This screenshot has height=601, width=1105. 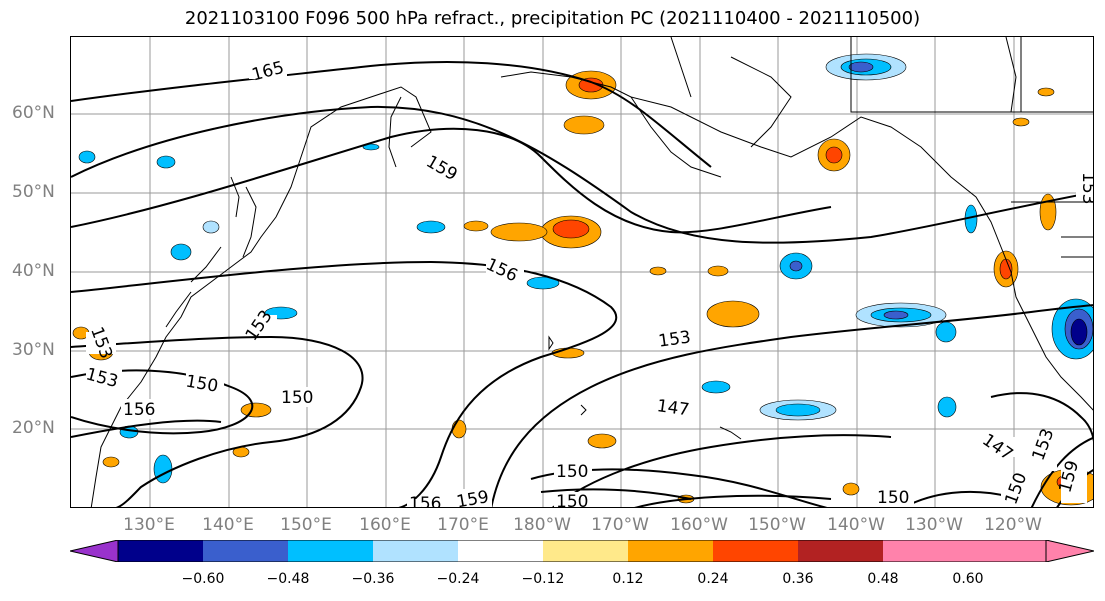 What do you see at coordinates (798, 579) in the screenshot?
I see `colorbar-tick: 0.36` at bounding box center [798, 579].